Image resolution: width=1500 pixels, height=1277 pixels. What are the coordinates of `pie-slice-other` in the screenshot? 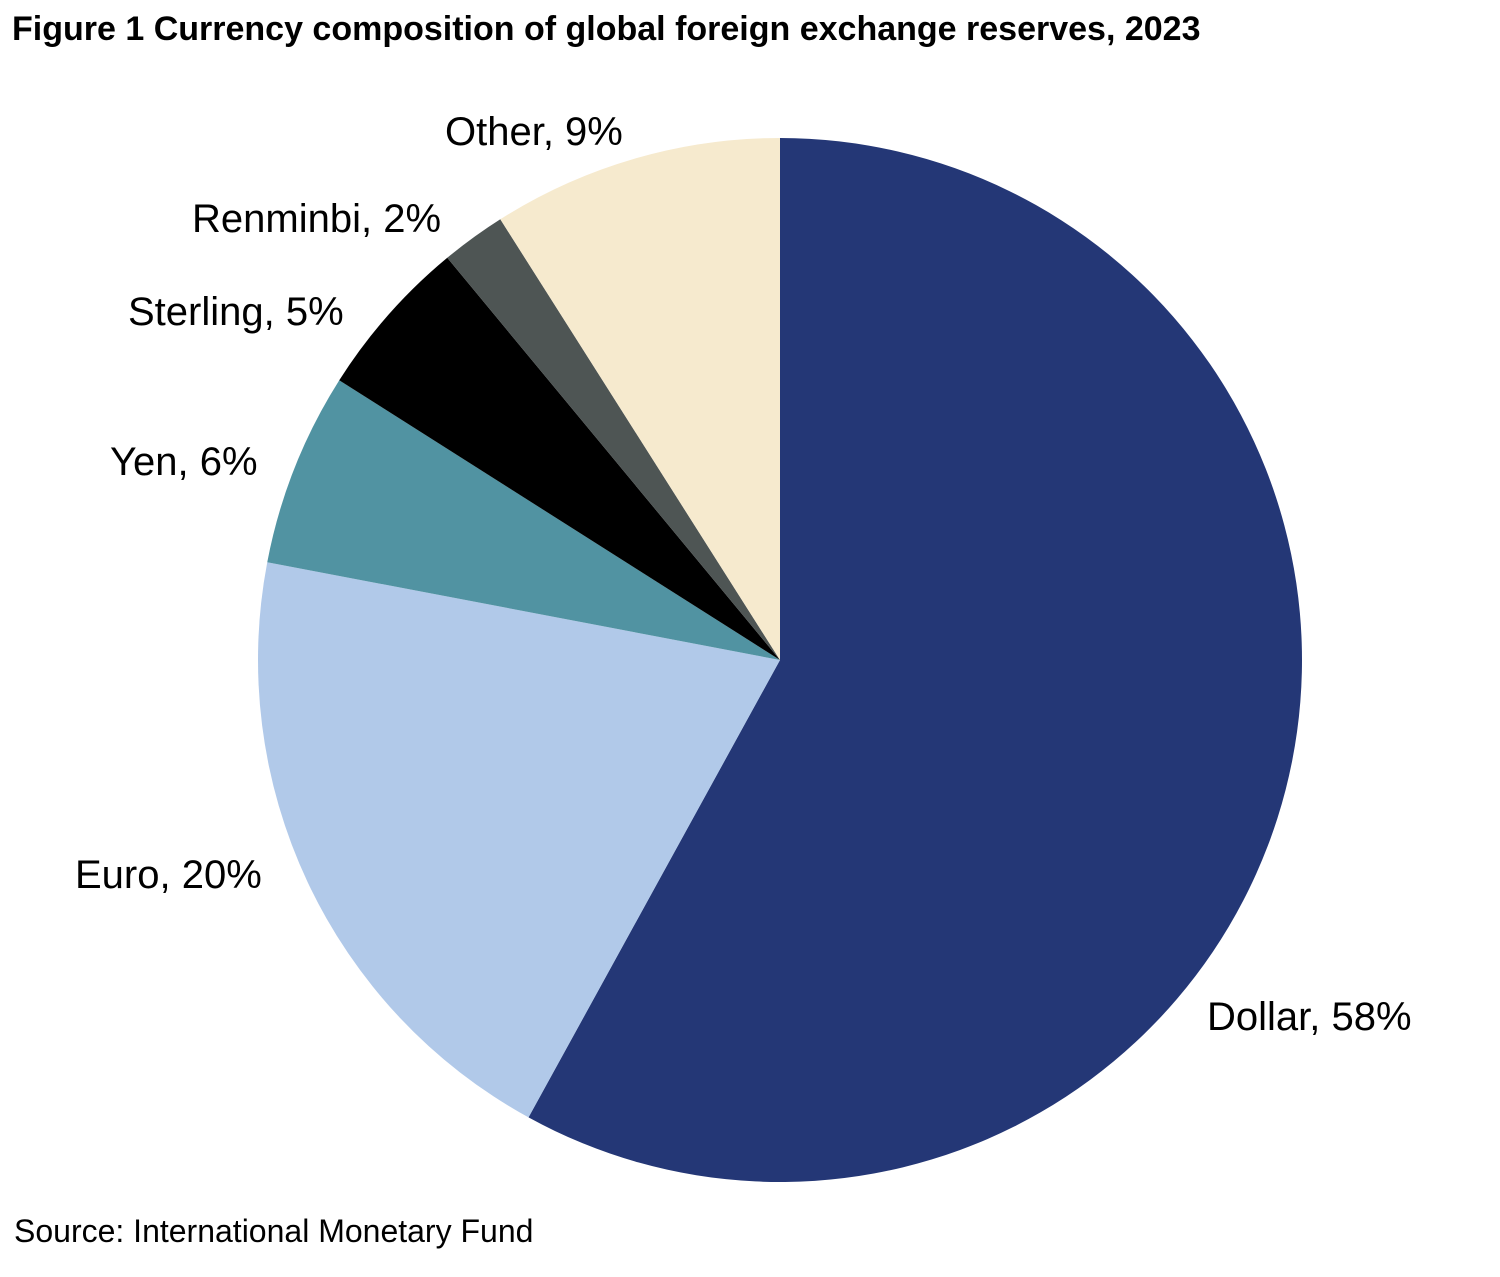 It's located at (640, 399).